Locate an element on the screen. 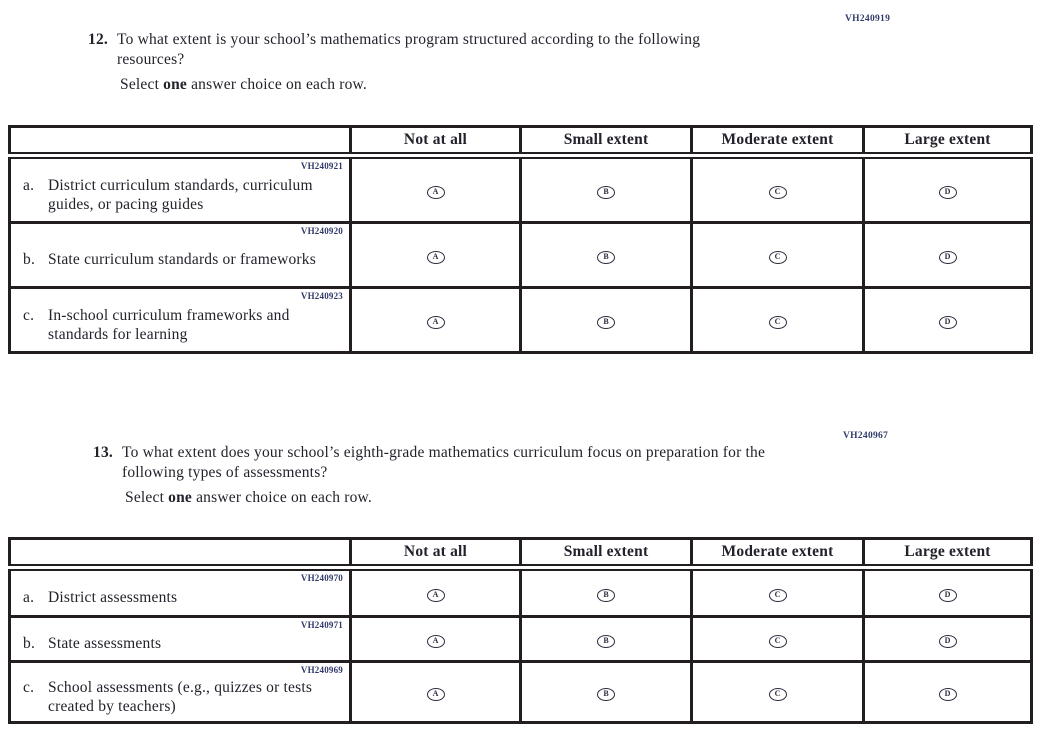 The width and height of the screenshot is (1044, 742). question-13-number: 13. is located at coordinates (103, 452).